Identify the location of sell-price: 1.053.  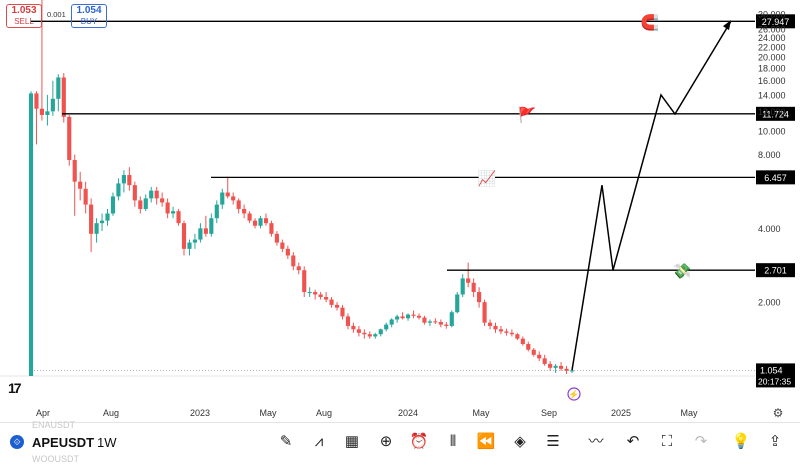
(24, 10).